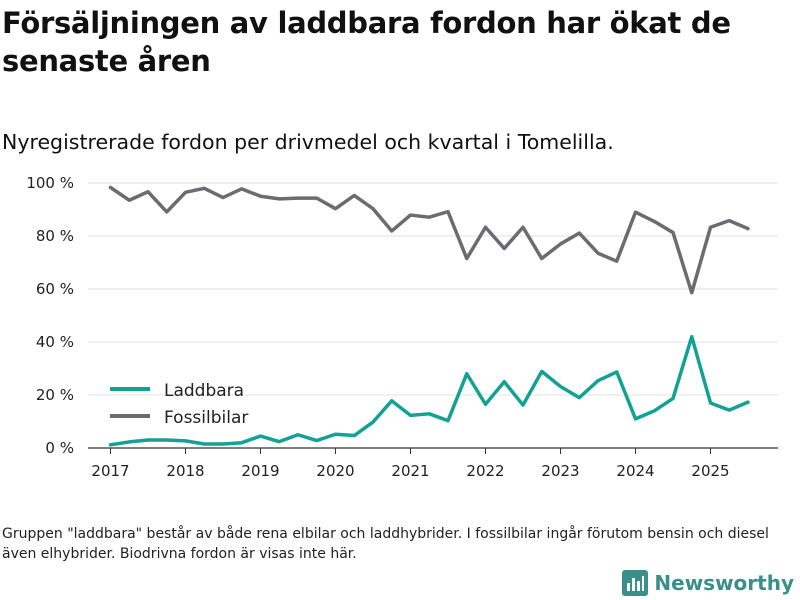  What do you see at coordinates (110, 471) in the screenshot?
I see `x-tick-label: 2017` at bounding box center [110, 471].